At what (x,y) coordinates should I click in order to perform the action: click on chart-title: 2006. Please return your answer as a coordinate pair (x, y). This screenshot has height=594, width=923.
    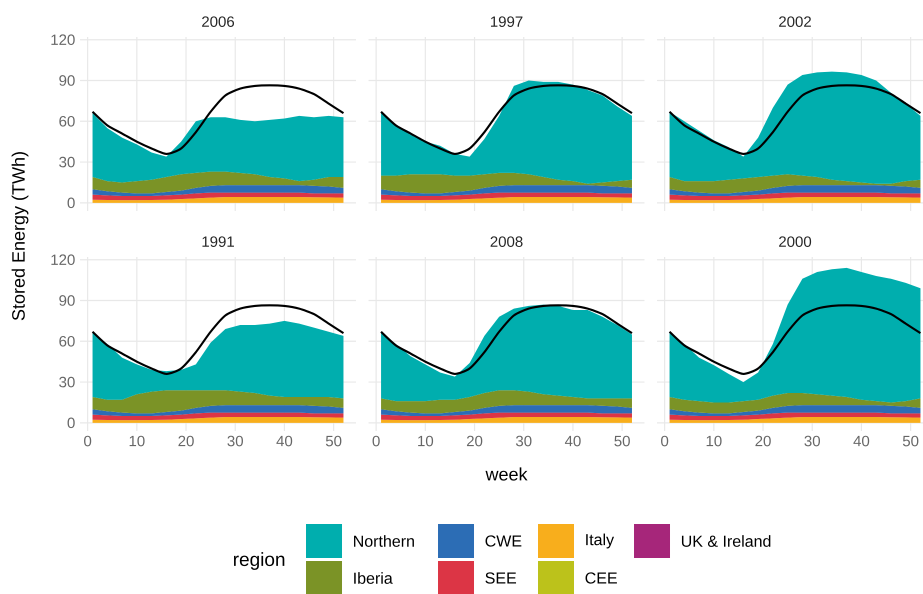
    Looking at the image, I should click on (218, 21).